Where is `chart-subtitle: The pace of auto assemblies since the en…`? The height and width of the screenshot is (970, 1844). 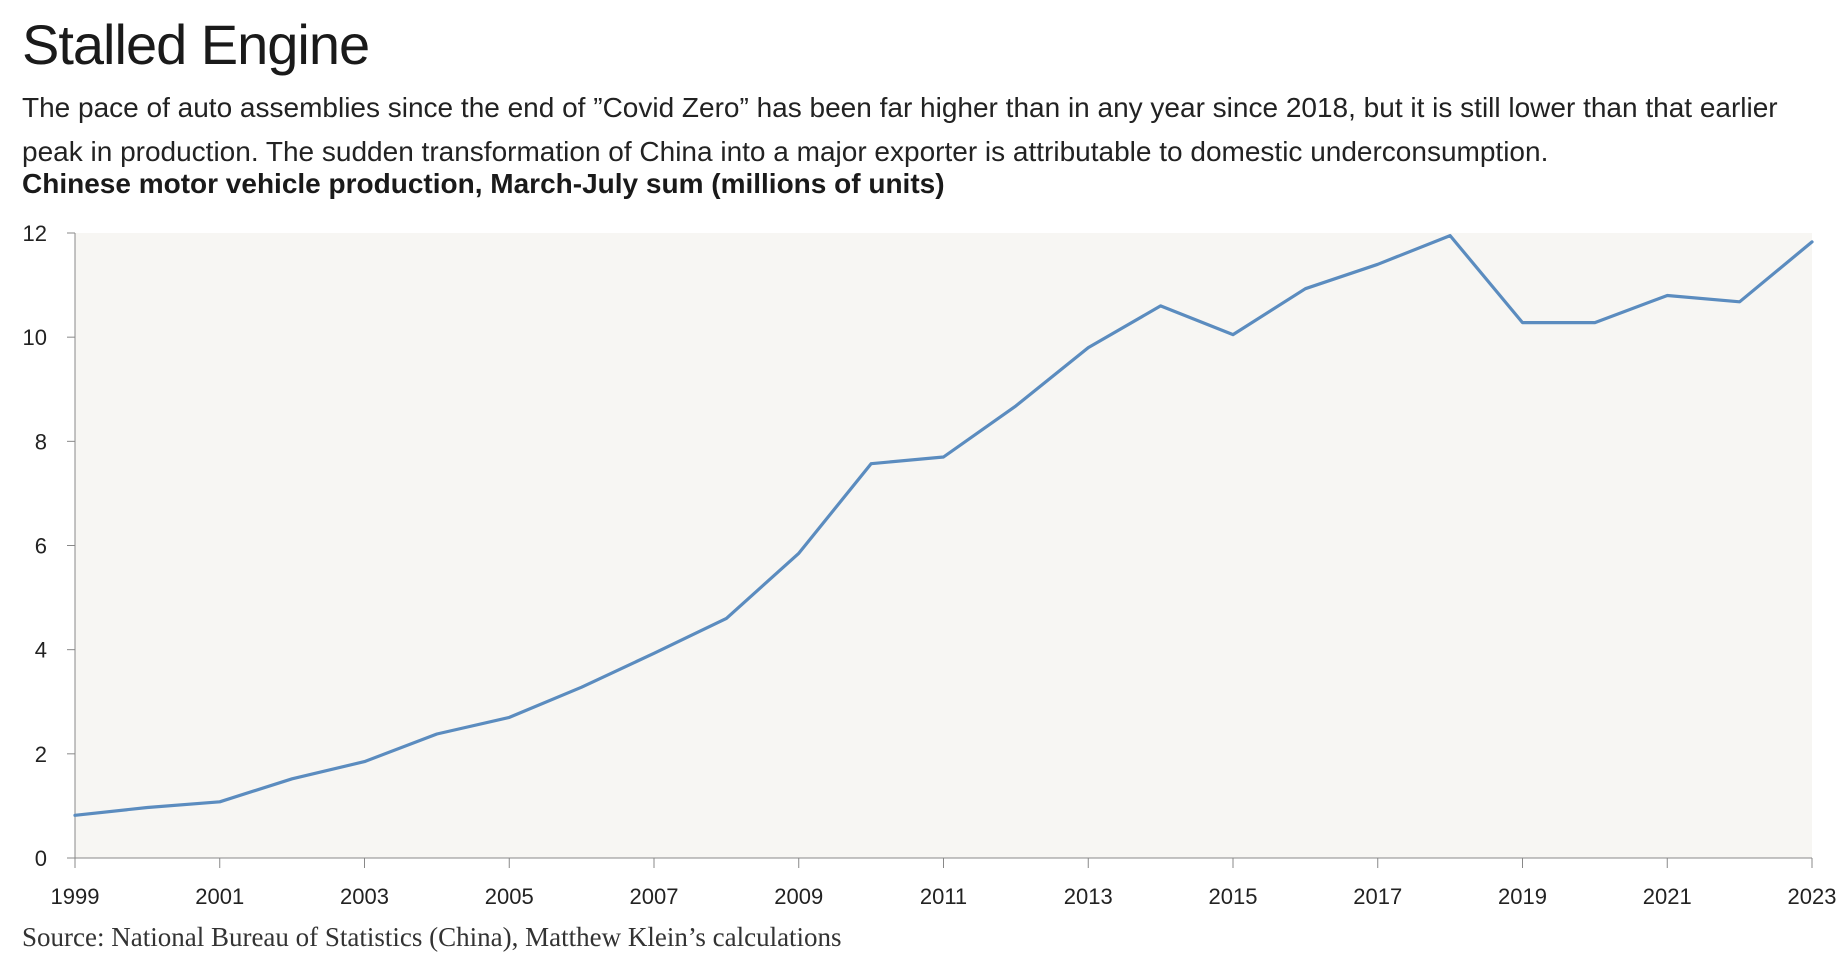
chart-subtitle: The pace of auto assemblies since the en… is located at coordinates (900, 129).